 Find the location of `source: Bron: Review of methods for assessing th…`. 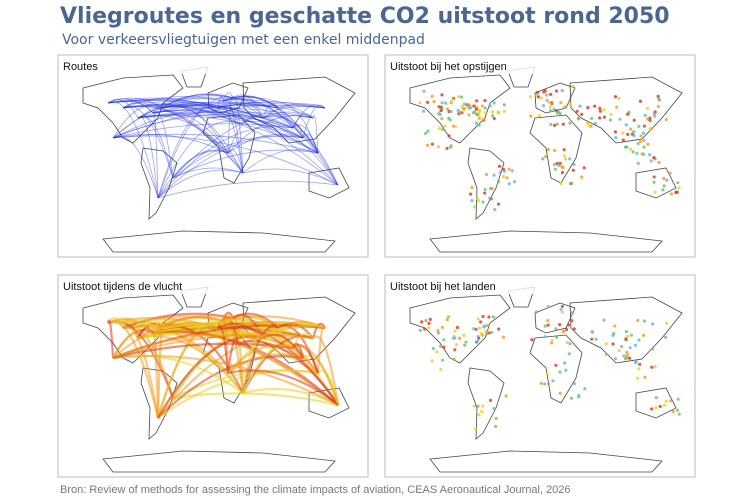

source: Bron: Review of methods for assessing th… is located at coordinates (315, 490).